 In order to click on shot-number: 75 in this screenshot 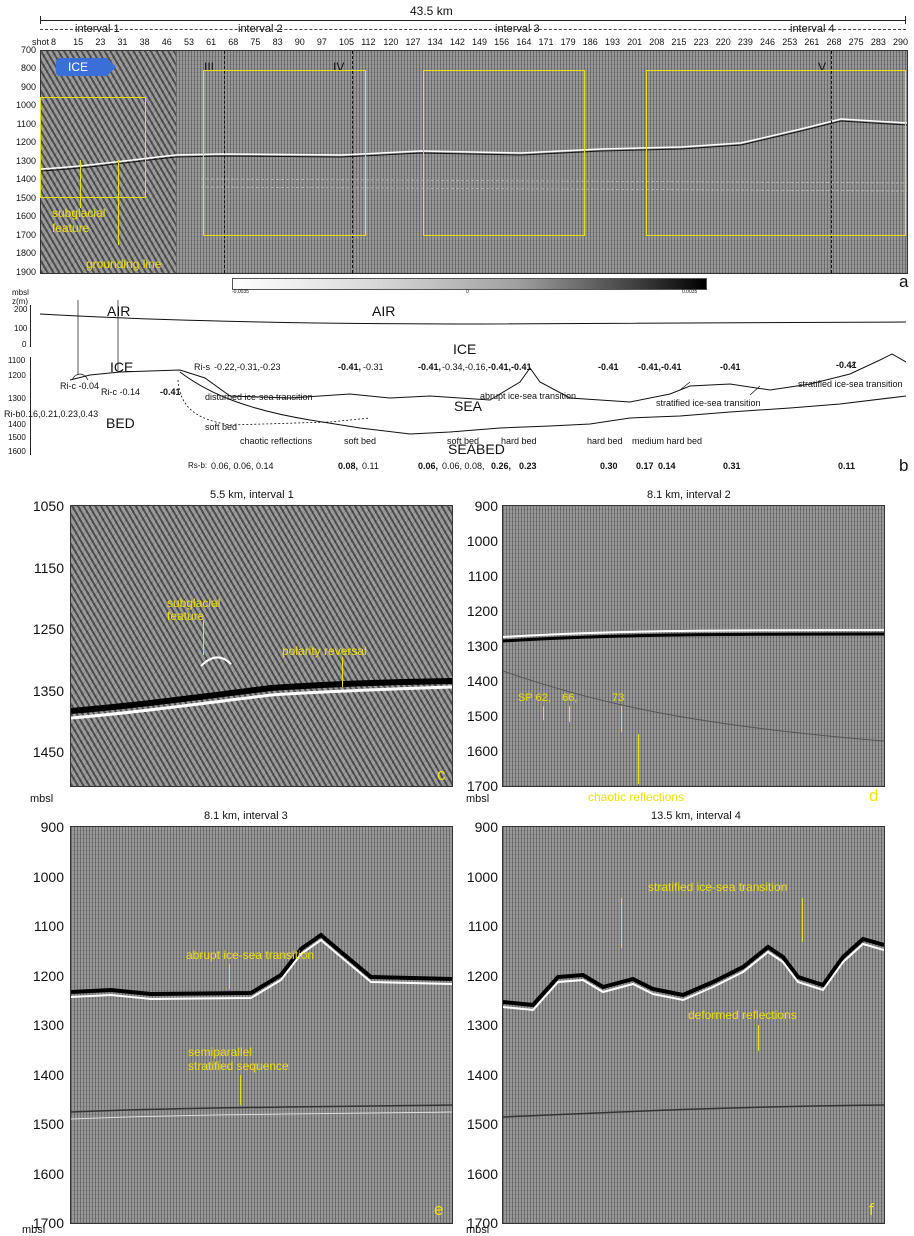, I will do `click(255, 42)`.